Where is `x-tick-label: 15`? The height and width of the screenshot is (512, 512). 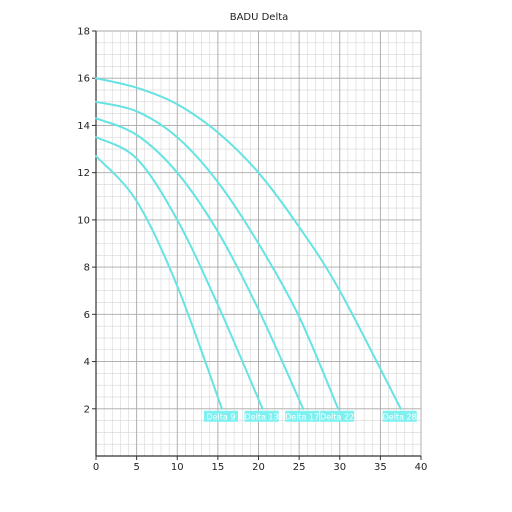
x-tick-label: 15 is located at coordinates (218, 467).